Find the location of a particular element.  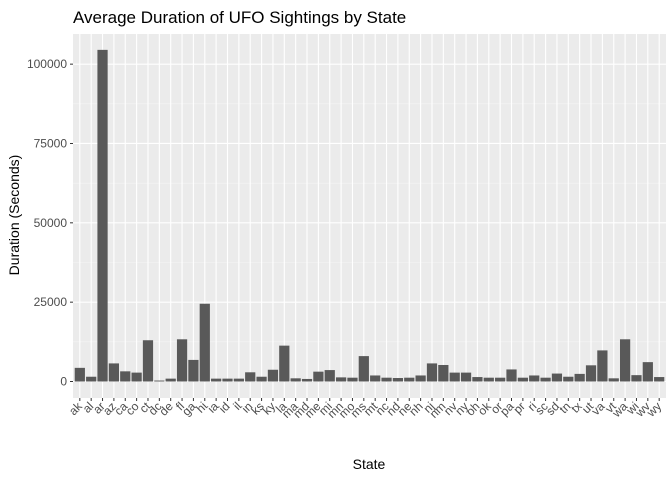

y-axis-title: Duration (Seconds) is located at coordinates (14, 215).